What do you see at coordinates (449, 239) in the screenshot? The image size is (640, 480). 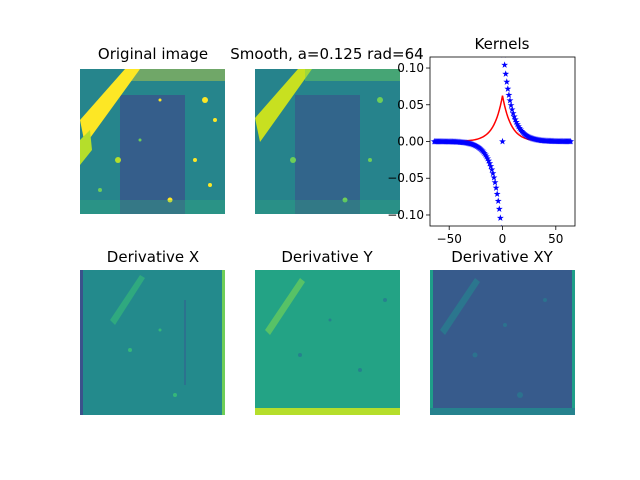 I see `x-tick-label: −50` at bounding box center [449, 239].